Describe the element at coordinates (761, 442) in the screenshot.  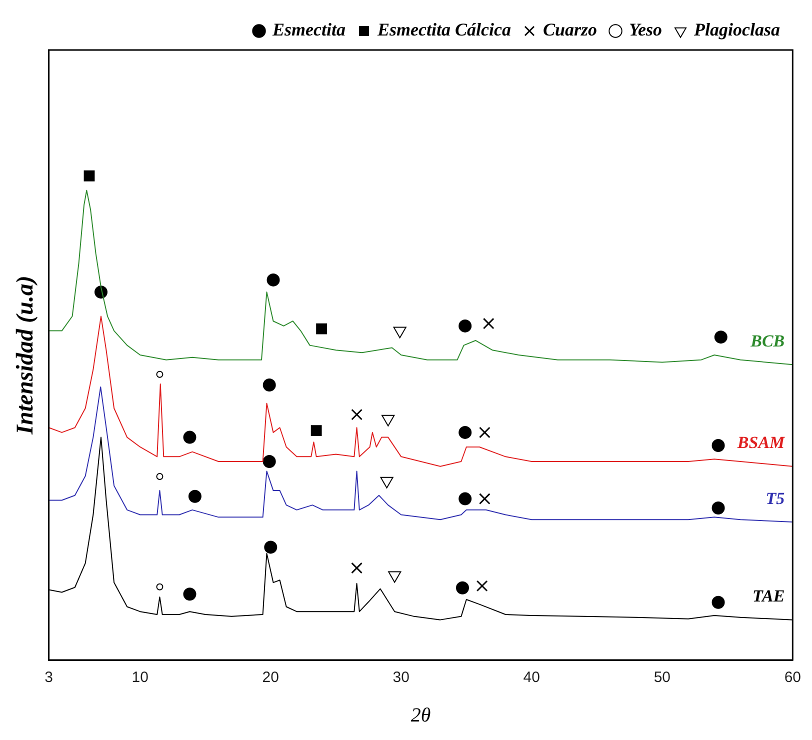
I see `series-label: BSAM` at that location.